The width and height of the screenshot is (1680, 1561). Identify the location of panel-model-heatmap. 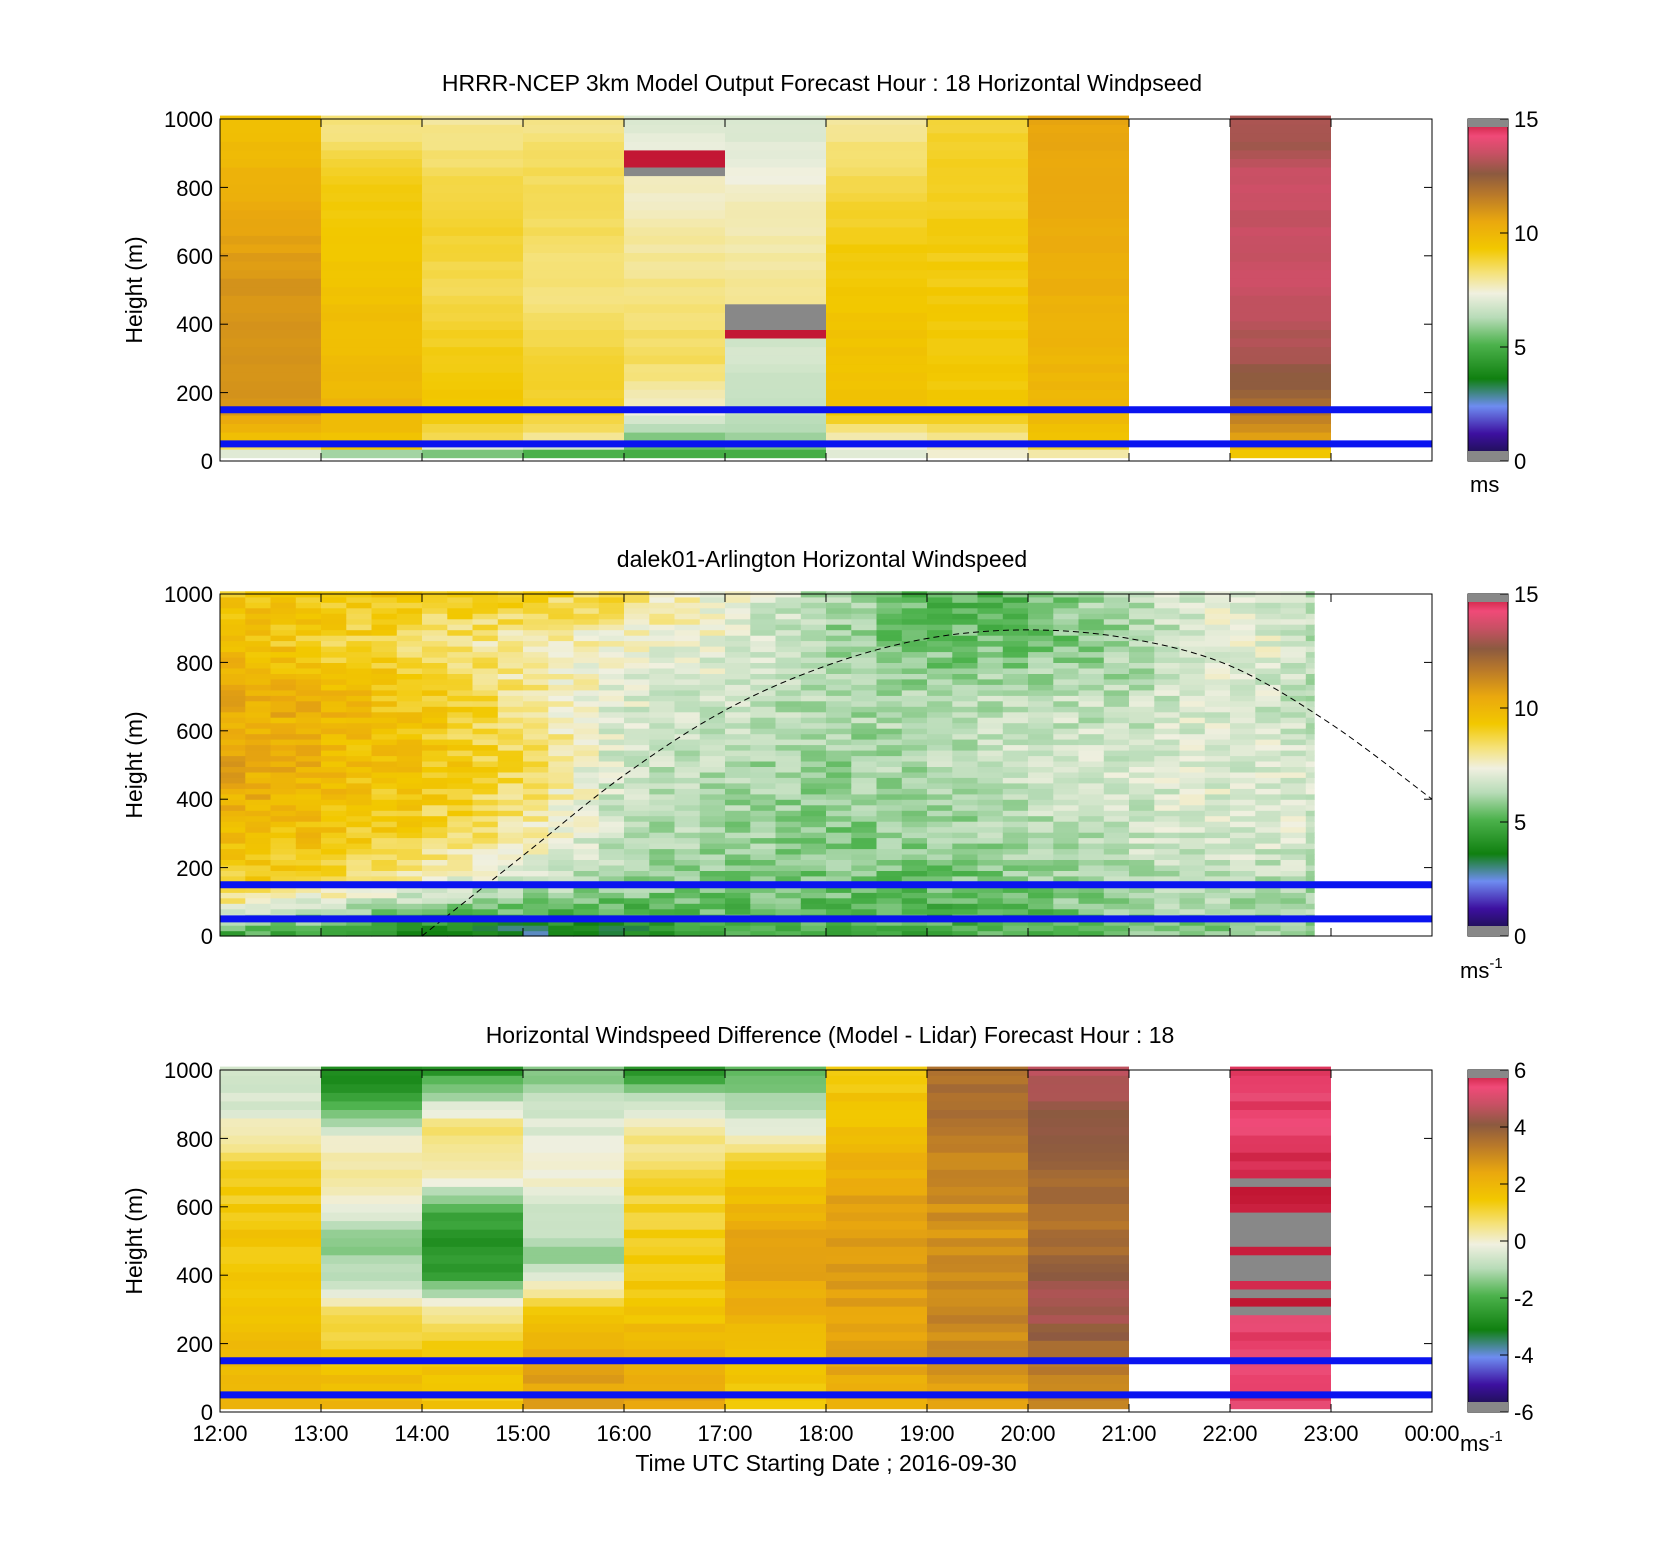
(775, 287).